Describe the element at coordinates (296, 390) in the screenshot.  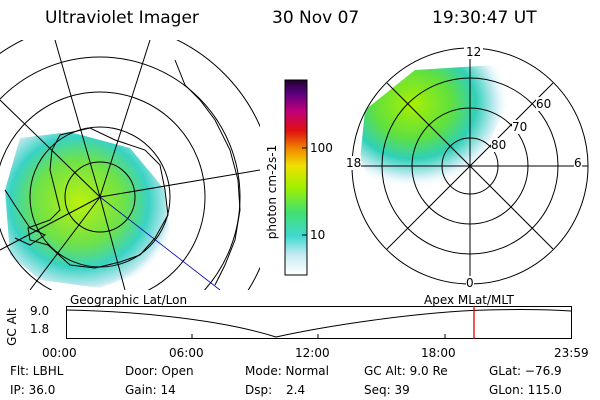
I see `dsp-value: 2.4` at that location.